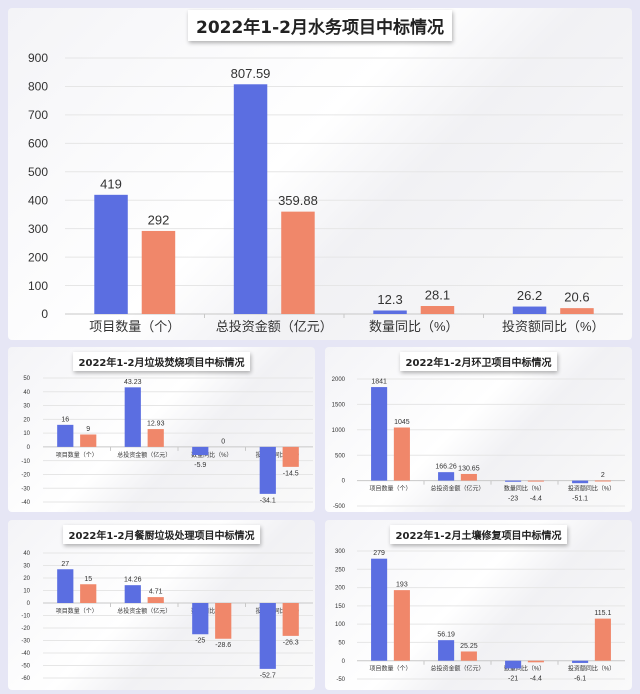 The width and height of the screenshot is (640, 694). Describe the element at coordinates (469, 468) in the screenshot. I see `data-label: 130.65` at that location.